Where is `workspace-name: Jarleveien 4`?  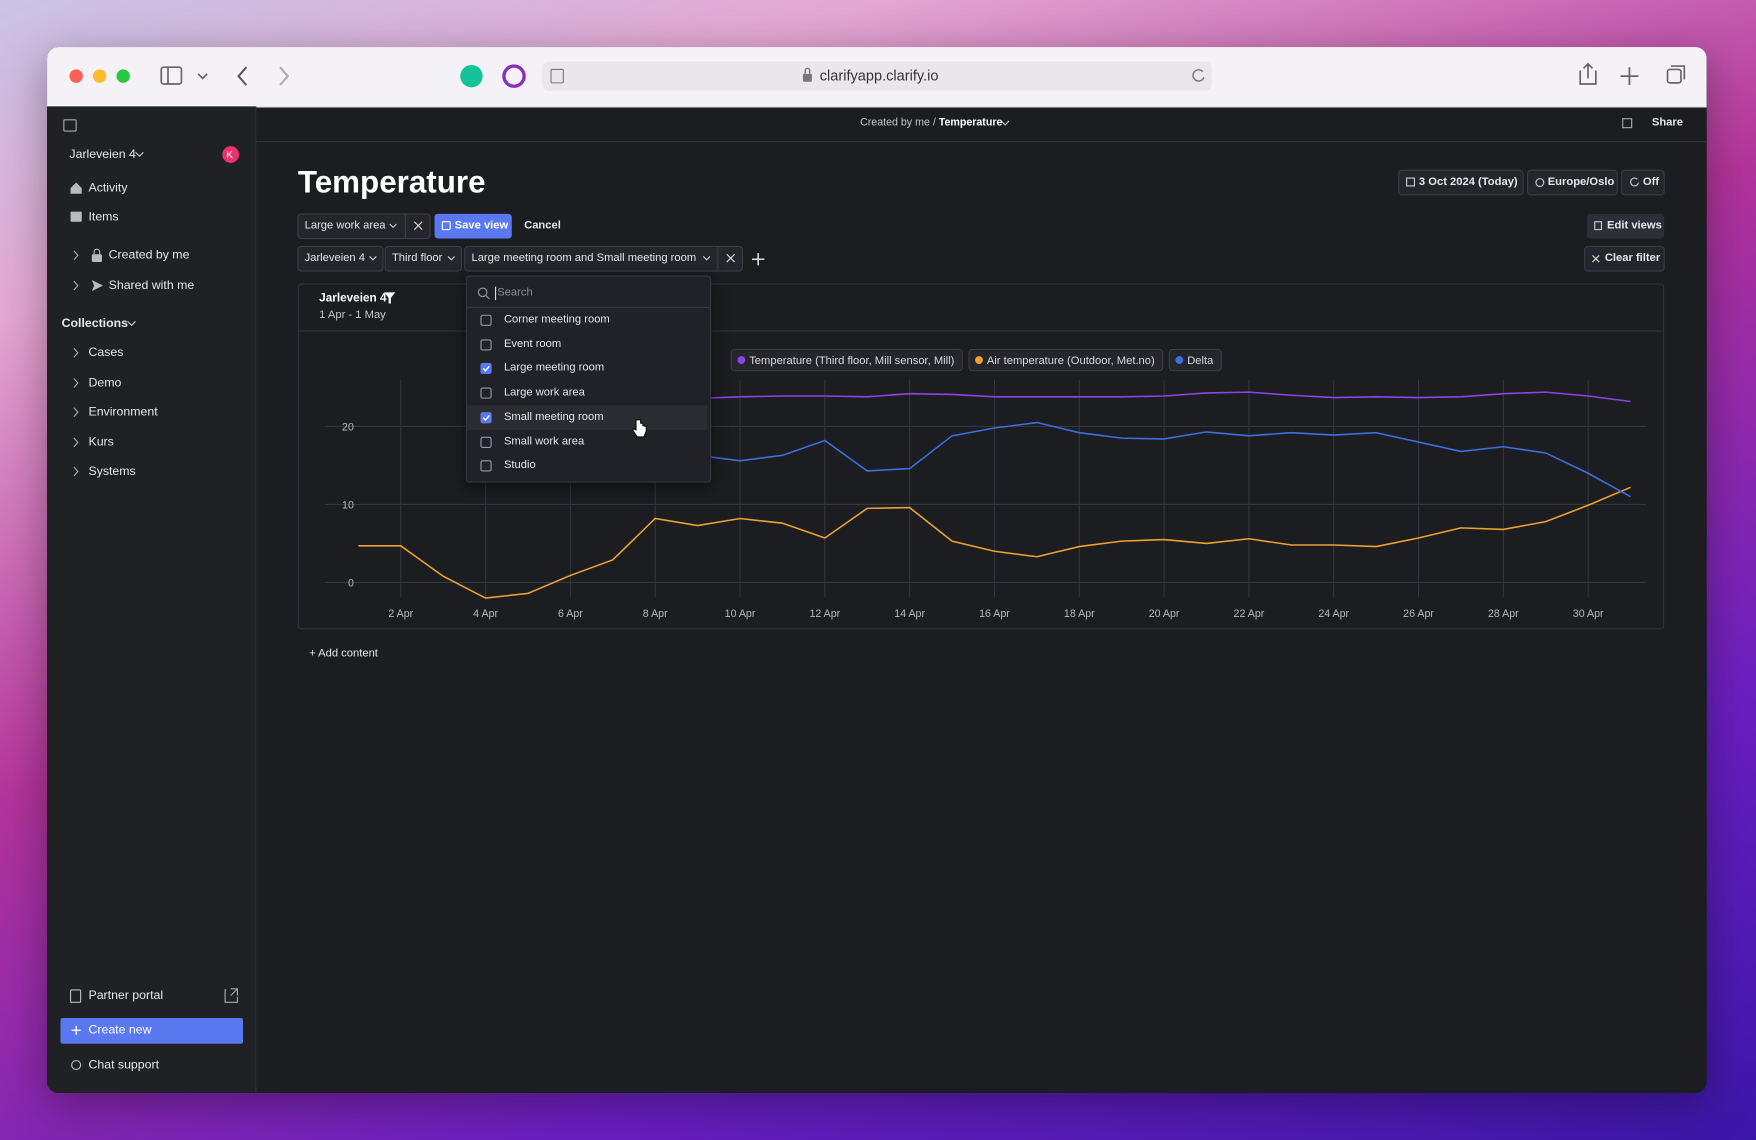
workspace-name: Jarleveien 4 is located at coordinates (102, 154).